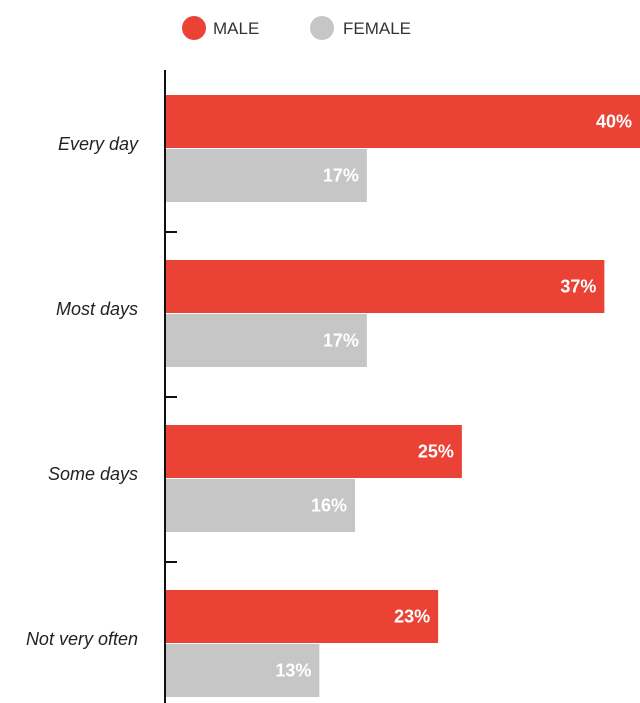  I want to click on category-label-0: Every day, so click(98, 144).